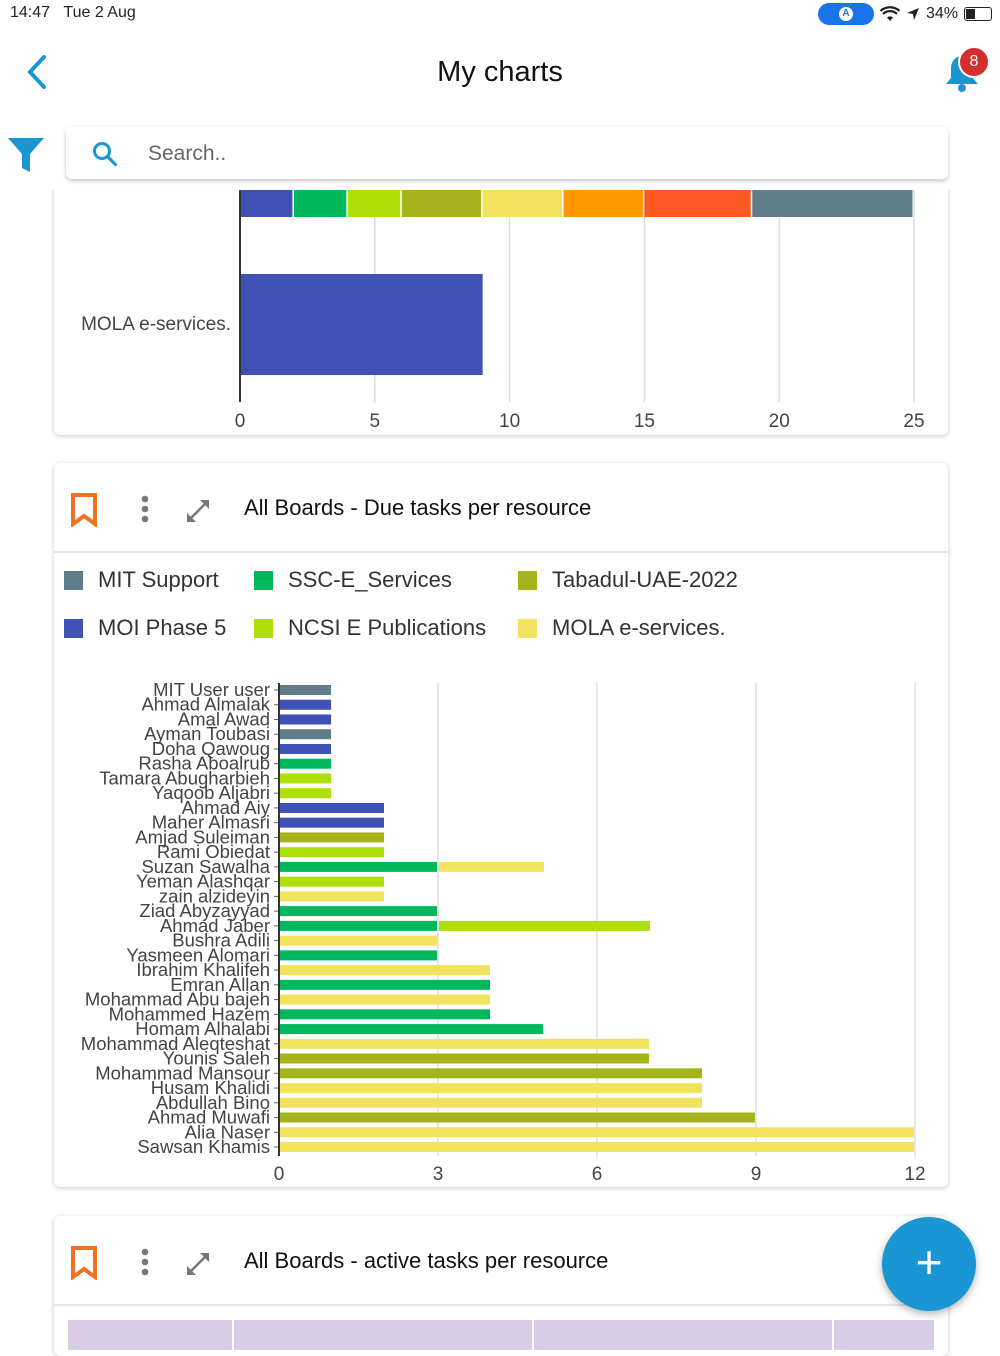 The image size is (1000, 1356). What do you see at coordinates (889, 13) in the screenshot?
I see `wifi-icon` at bounding box center [889, 13].